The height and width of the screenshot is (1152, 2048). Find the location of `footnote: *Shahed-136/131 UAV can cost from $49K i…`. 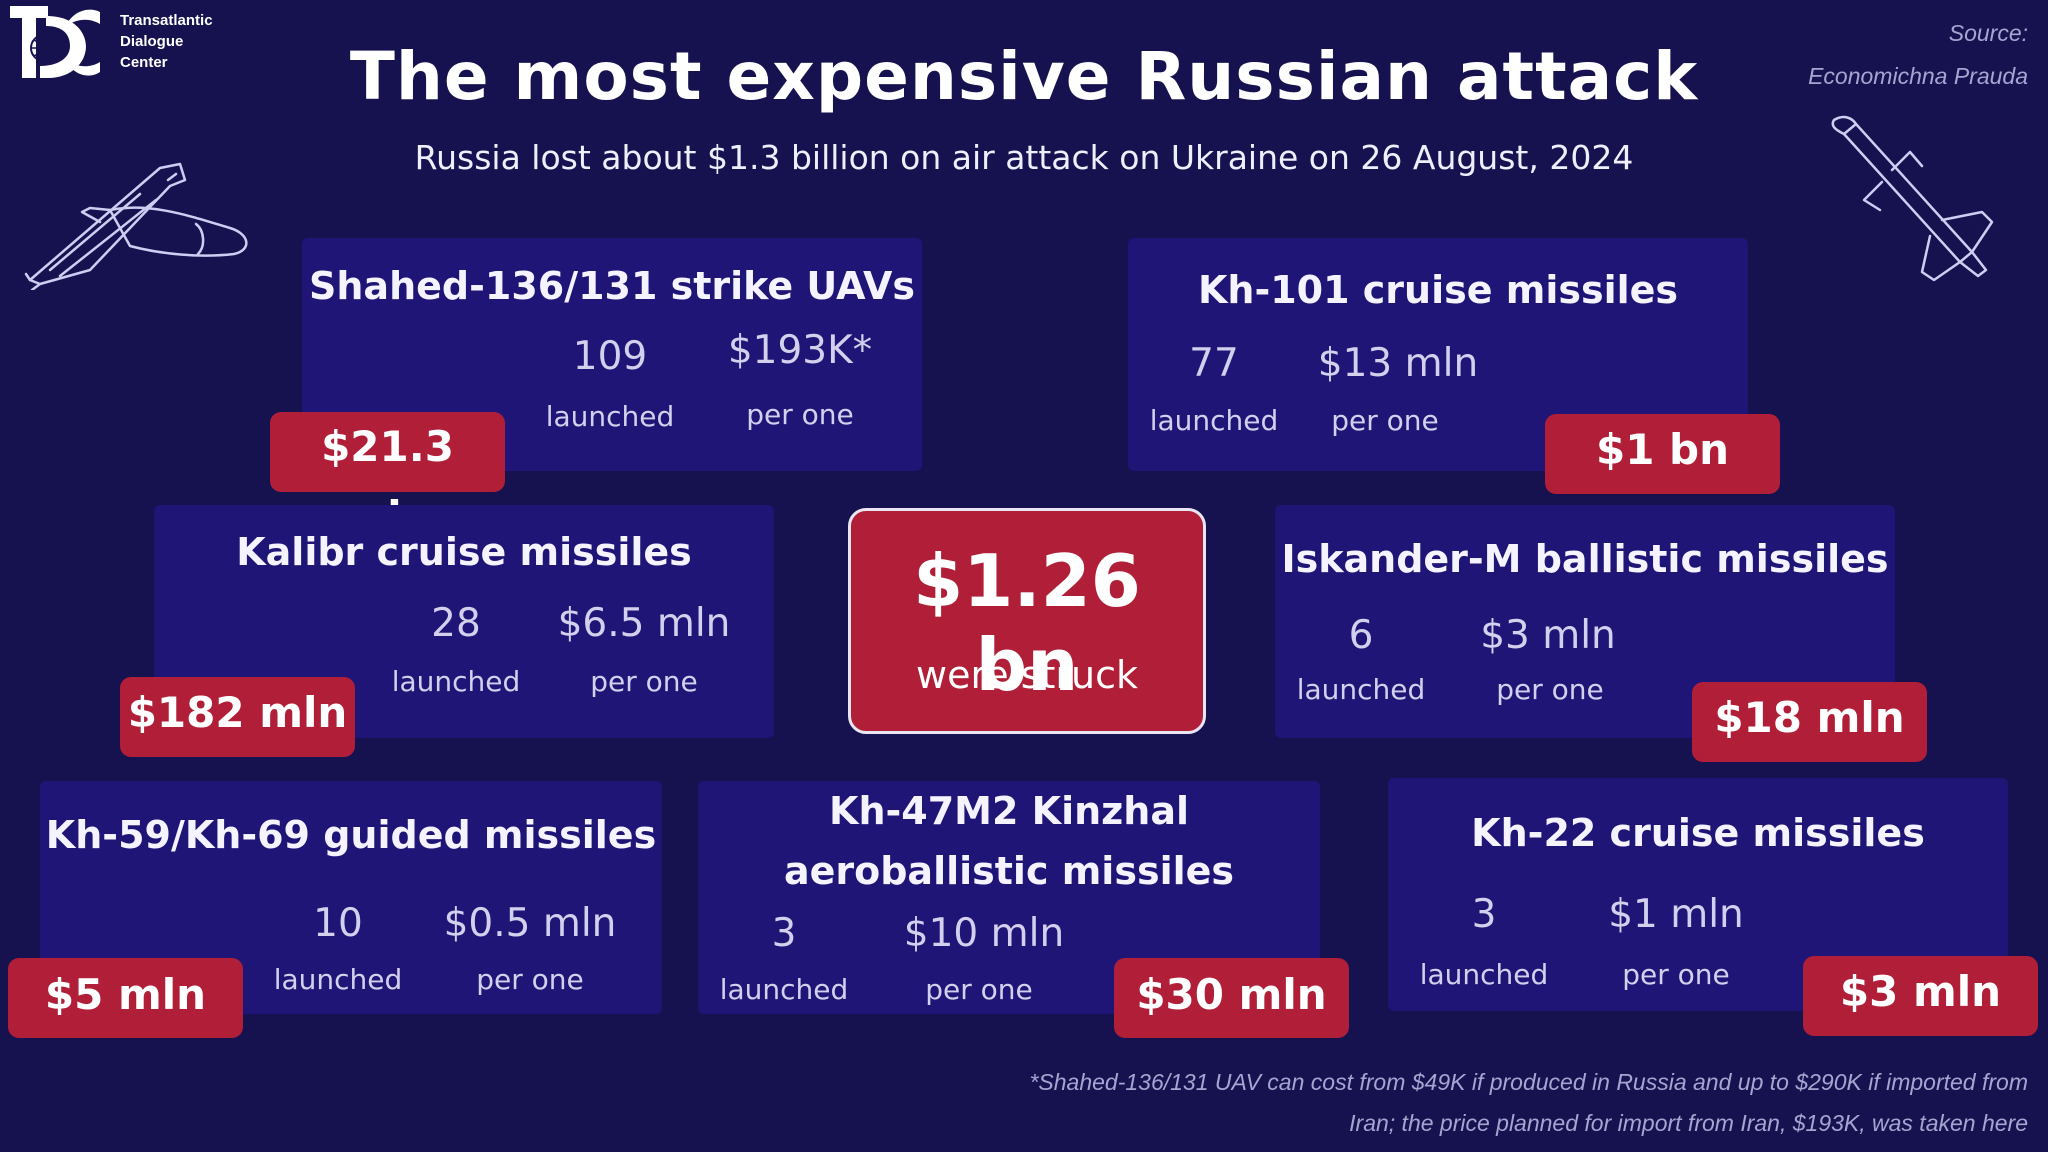

footnote: *Shahed-136/131 UAV can cost from $49K i… is located at coordinates (1528, 1103).